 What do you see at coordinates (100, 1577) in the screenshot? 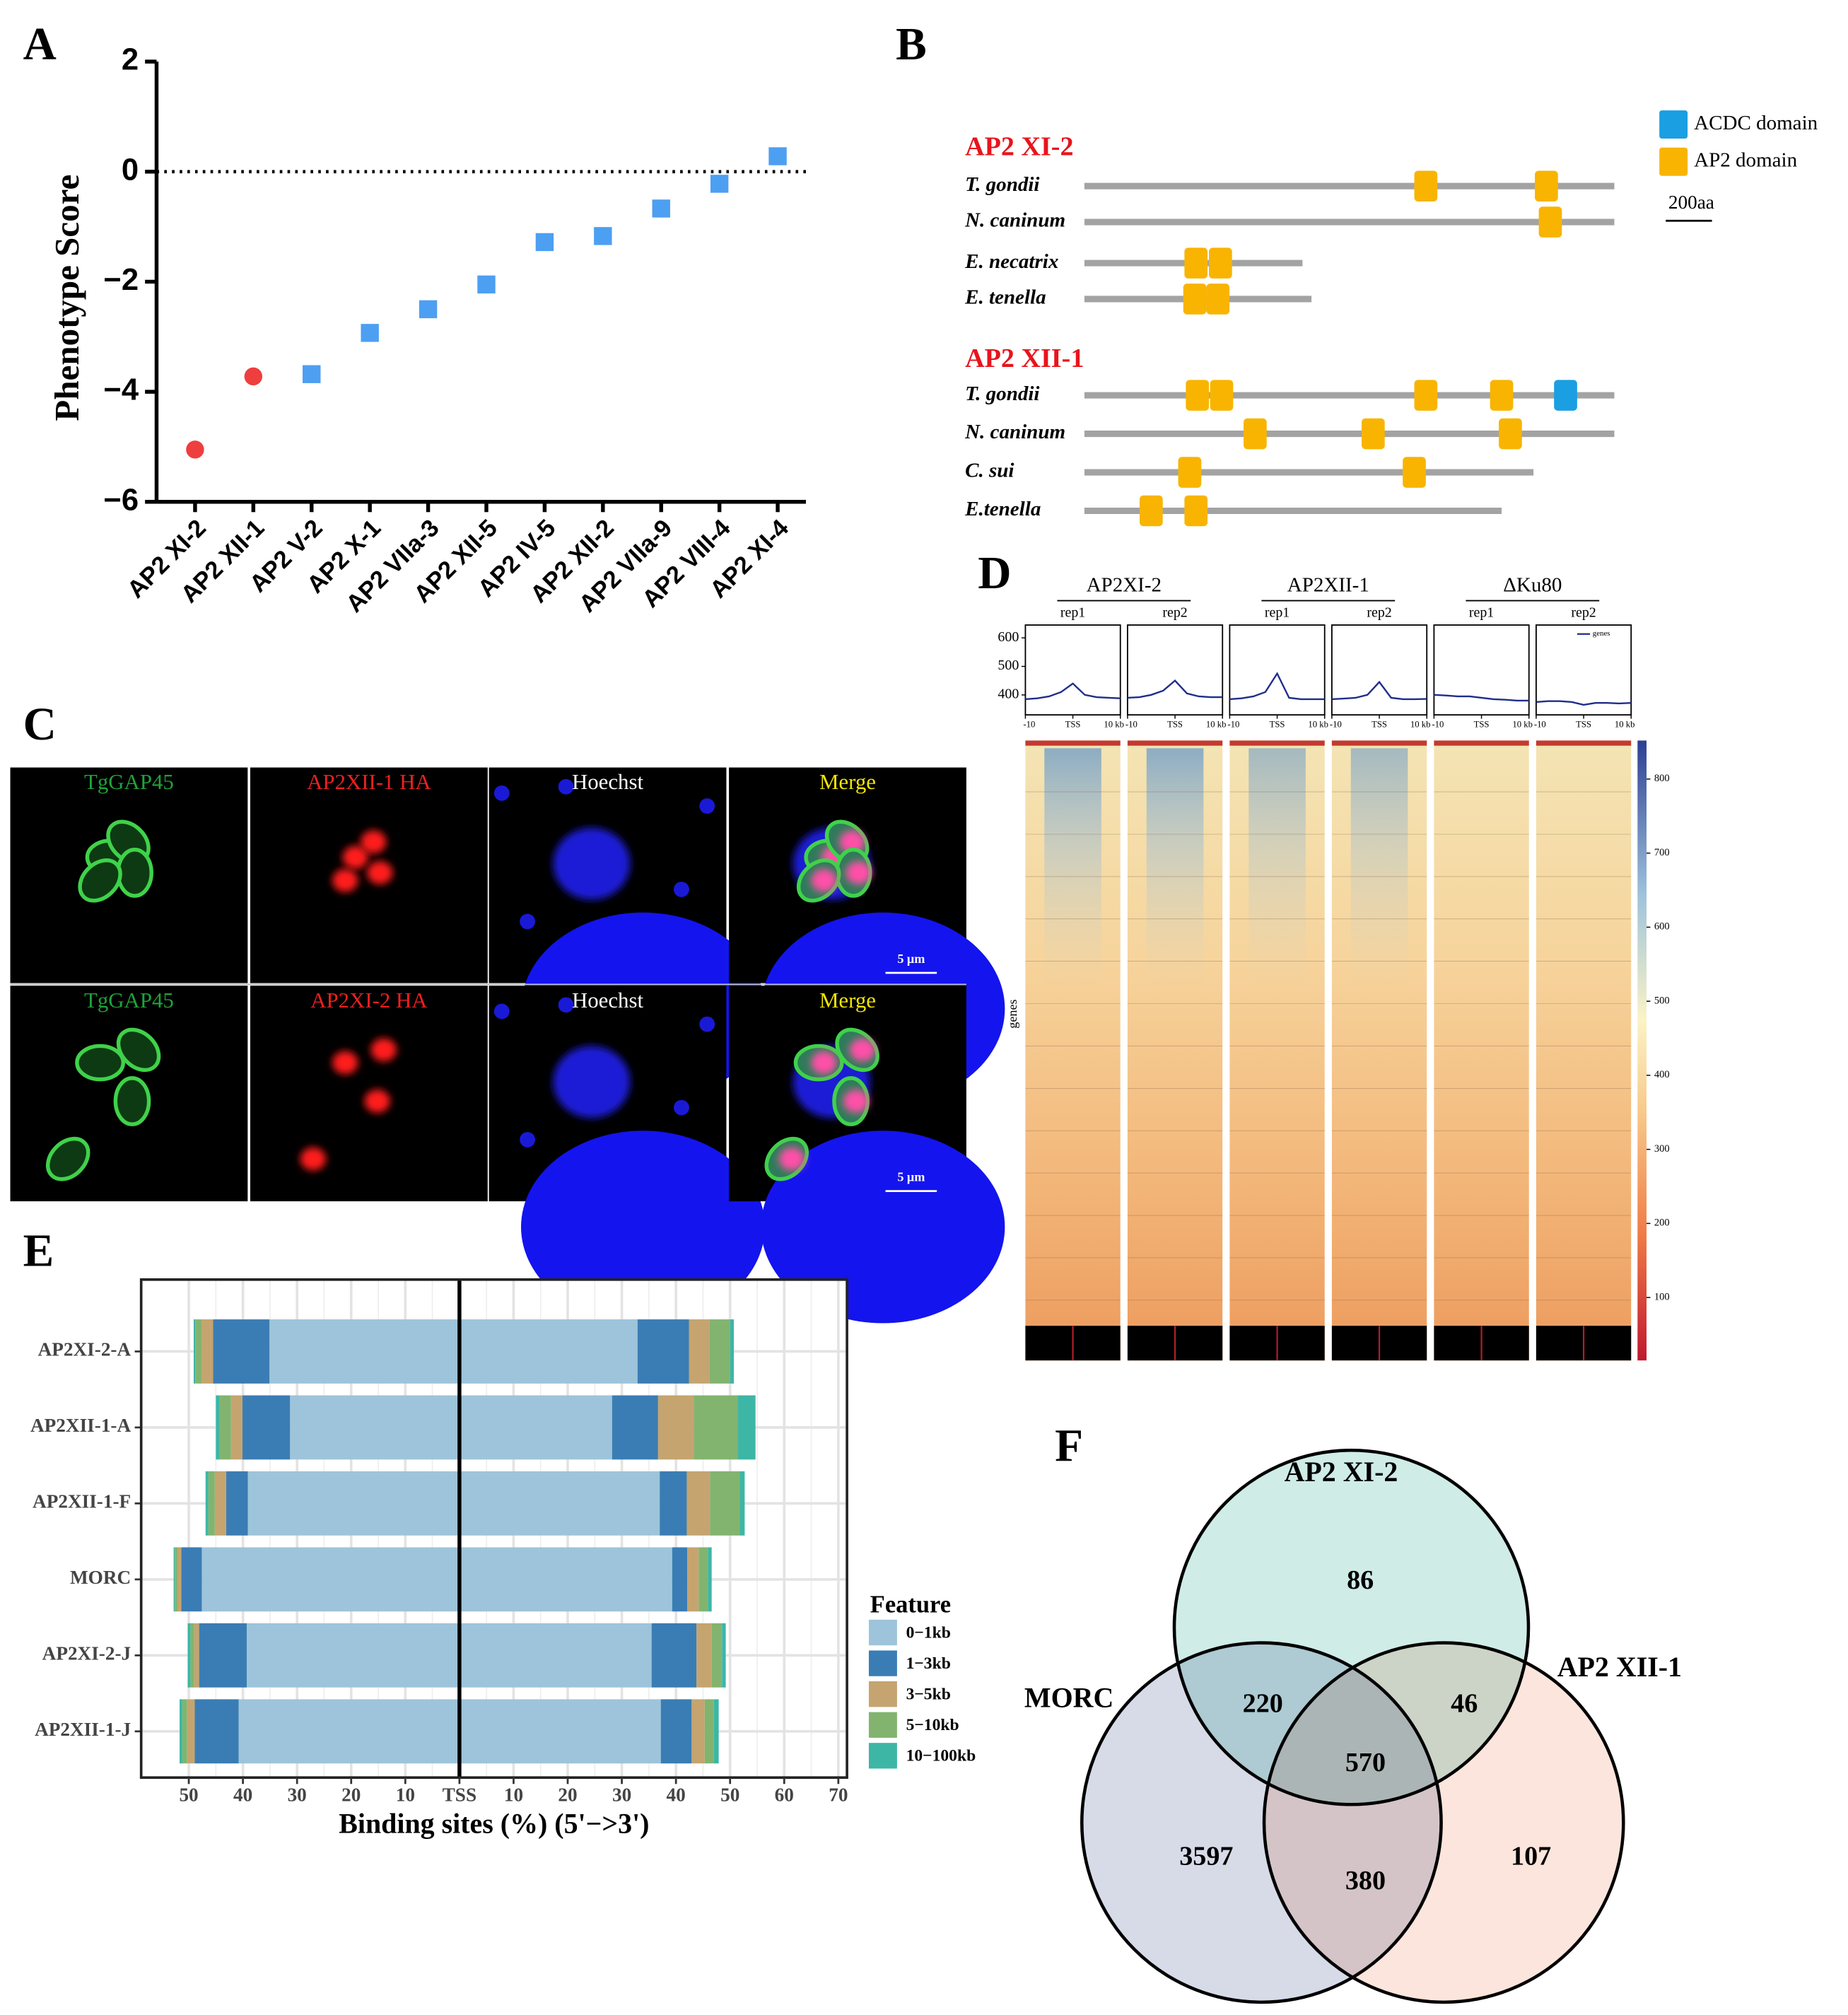
I see `category-label: MORC` at bounding box center [100, 1577].